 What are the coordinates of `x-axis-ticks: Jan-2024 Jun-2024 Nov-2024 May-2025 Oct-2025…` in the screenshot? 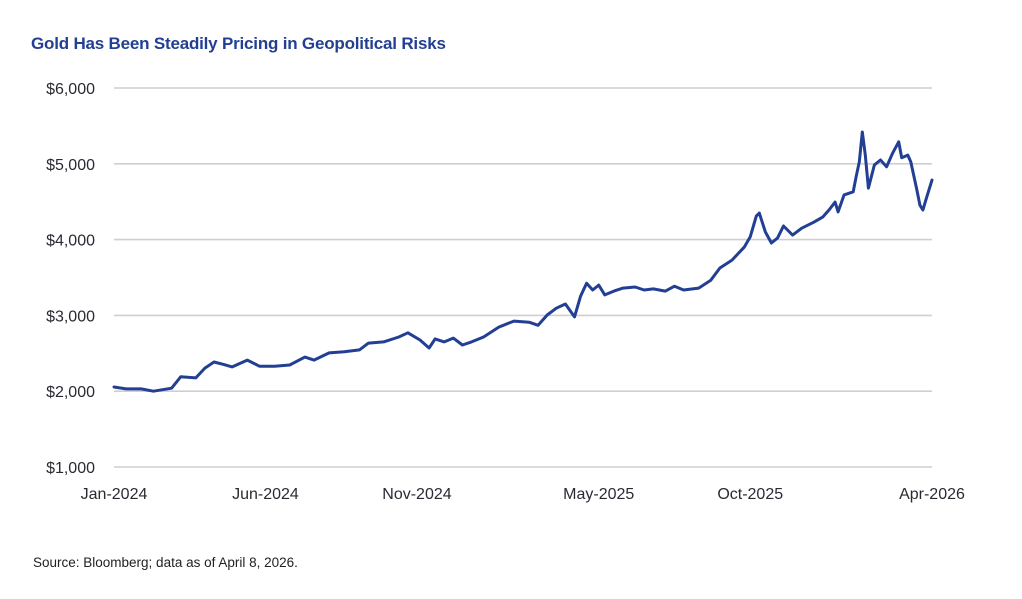 It's located at (523, 494).